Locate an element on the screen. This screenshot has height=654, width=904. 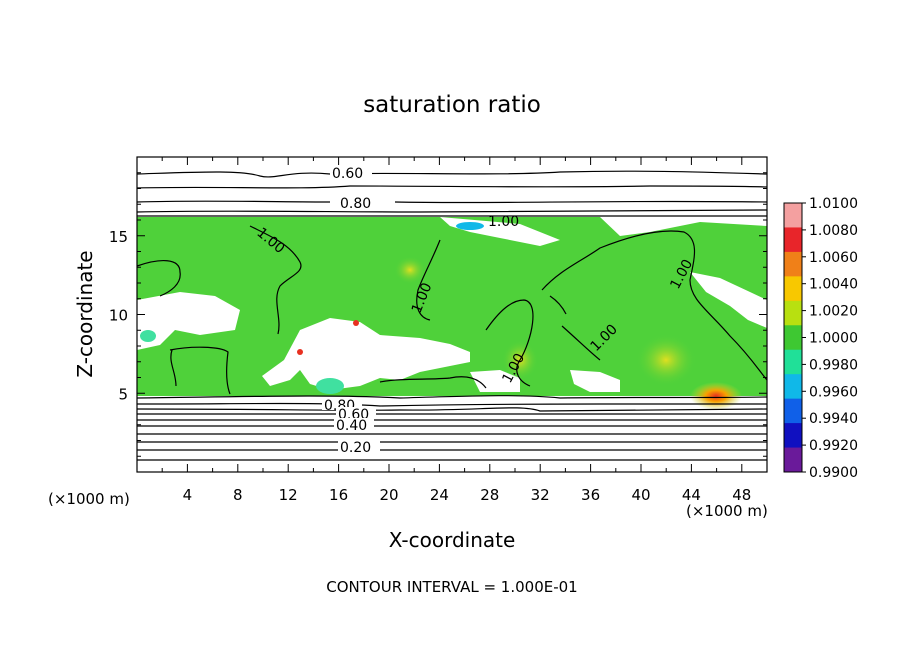
chart-title: saturation ratio is located at coordinates (452, 105).